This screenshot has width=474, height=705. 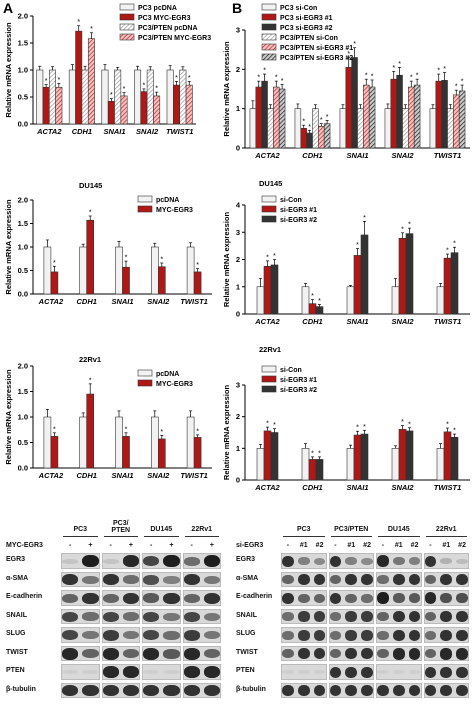 I want to click on legend-label: PC3/PTEN si-Con, so click(x=309, y=38).